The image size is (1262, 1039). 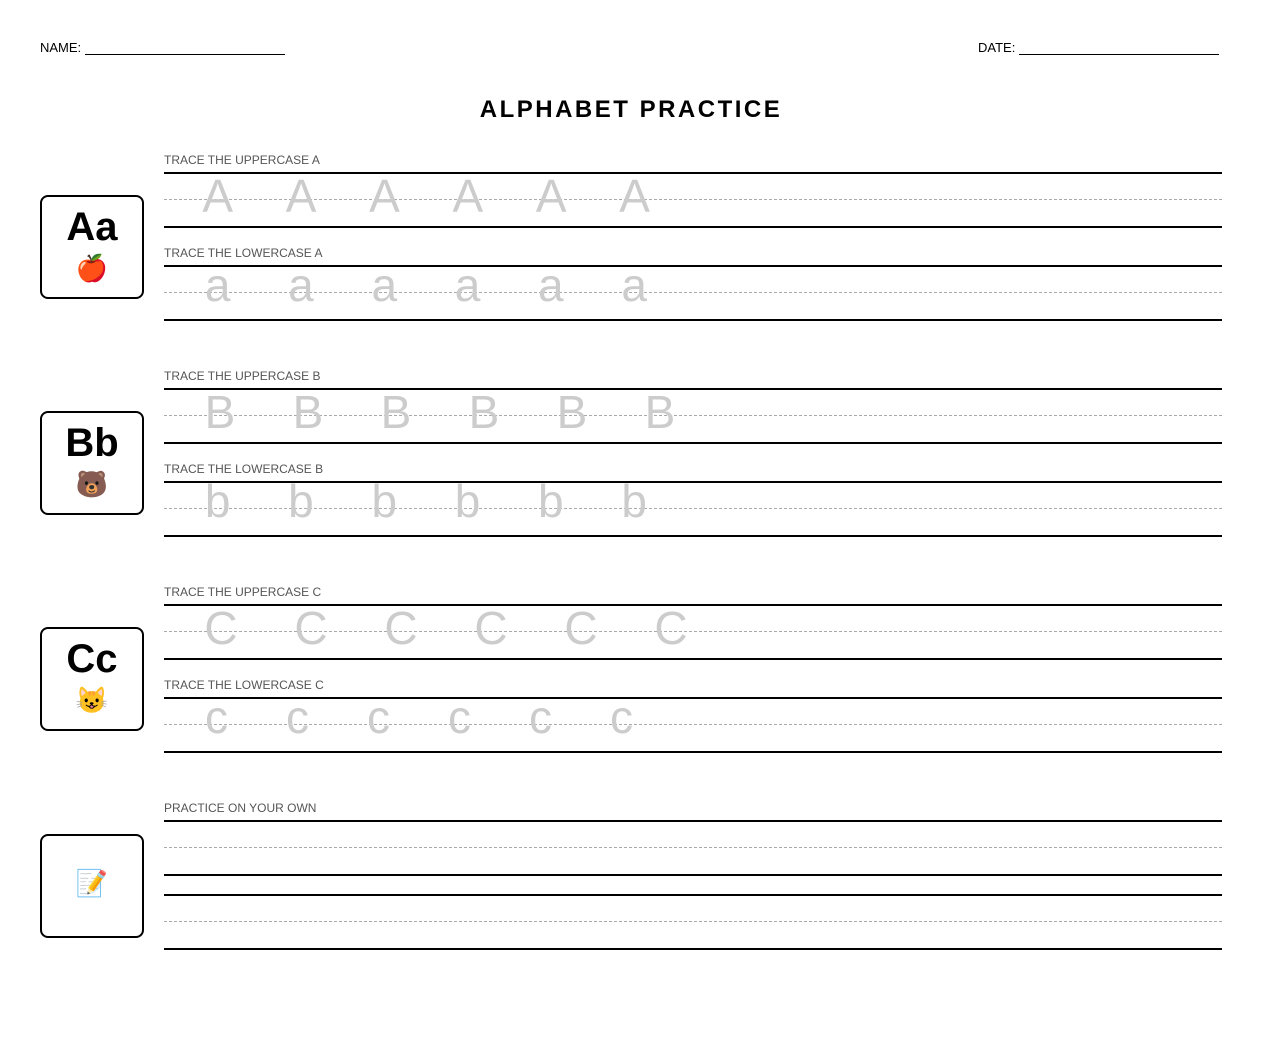 I want to click on practice-label: PRACTICE ON YOUR OWN, so click(x=240, y=808).